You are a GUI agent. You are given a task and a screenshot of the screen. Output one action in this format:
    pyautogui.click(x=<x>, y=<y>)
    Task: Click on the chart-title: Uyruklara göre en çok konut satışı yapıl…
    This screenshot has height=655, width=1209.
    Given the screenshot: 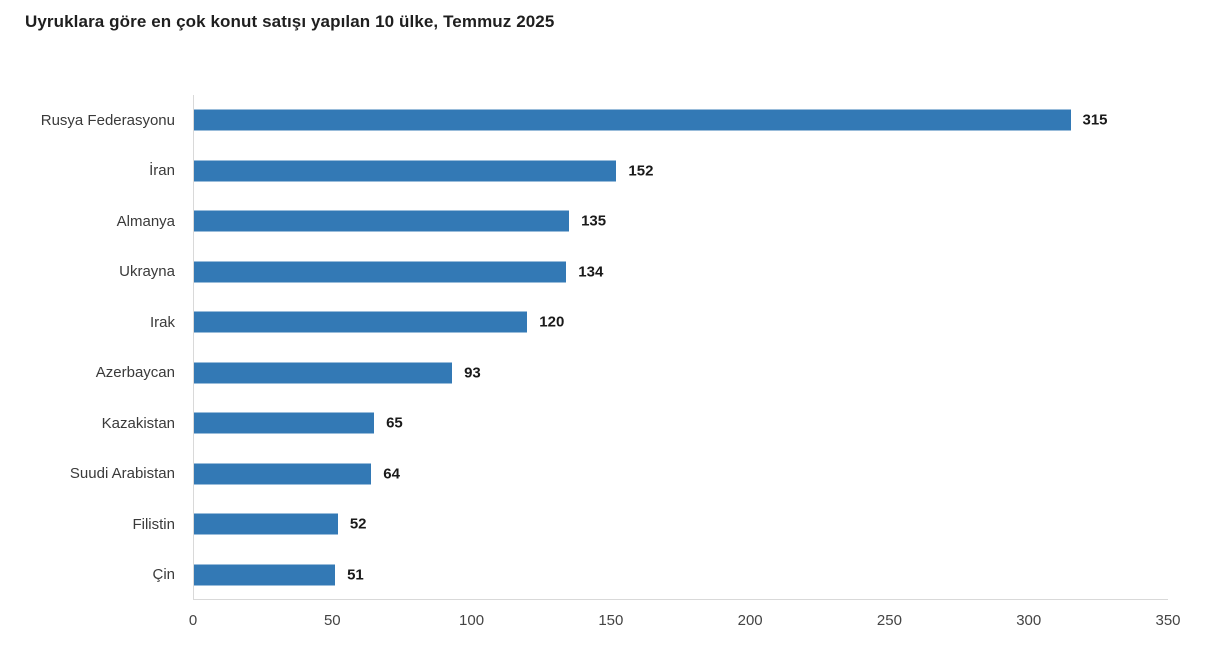 What is the action you would take?
    pyautogui.click(x=290, y=21)
    